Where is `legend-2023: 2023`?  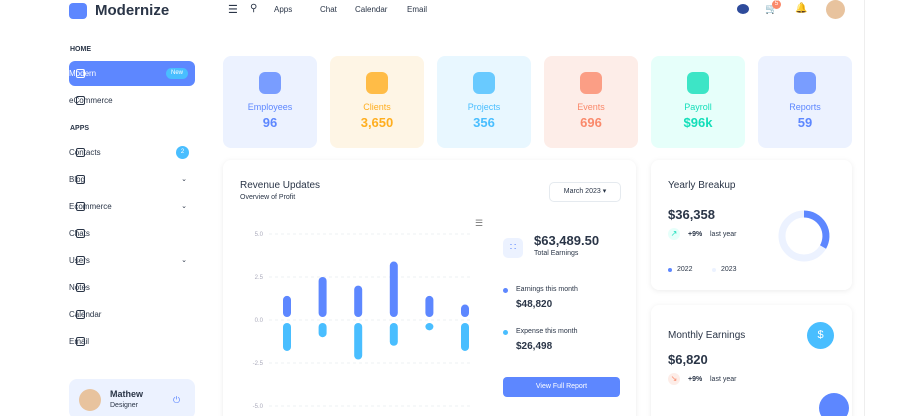
legend-2023: 2023 is located at coordinates (729, 269).